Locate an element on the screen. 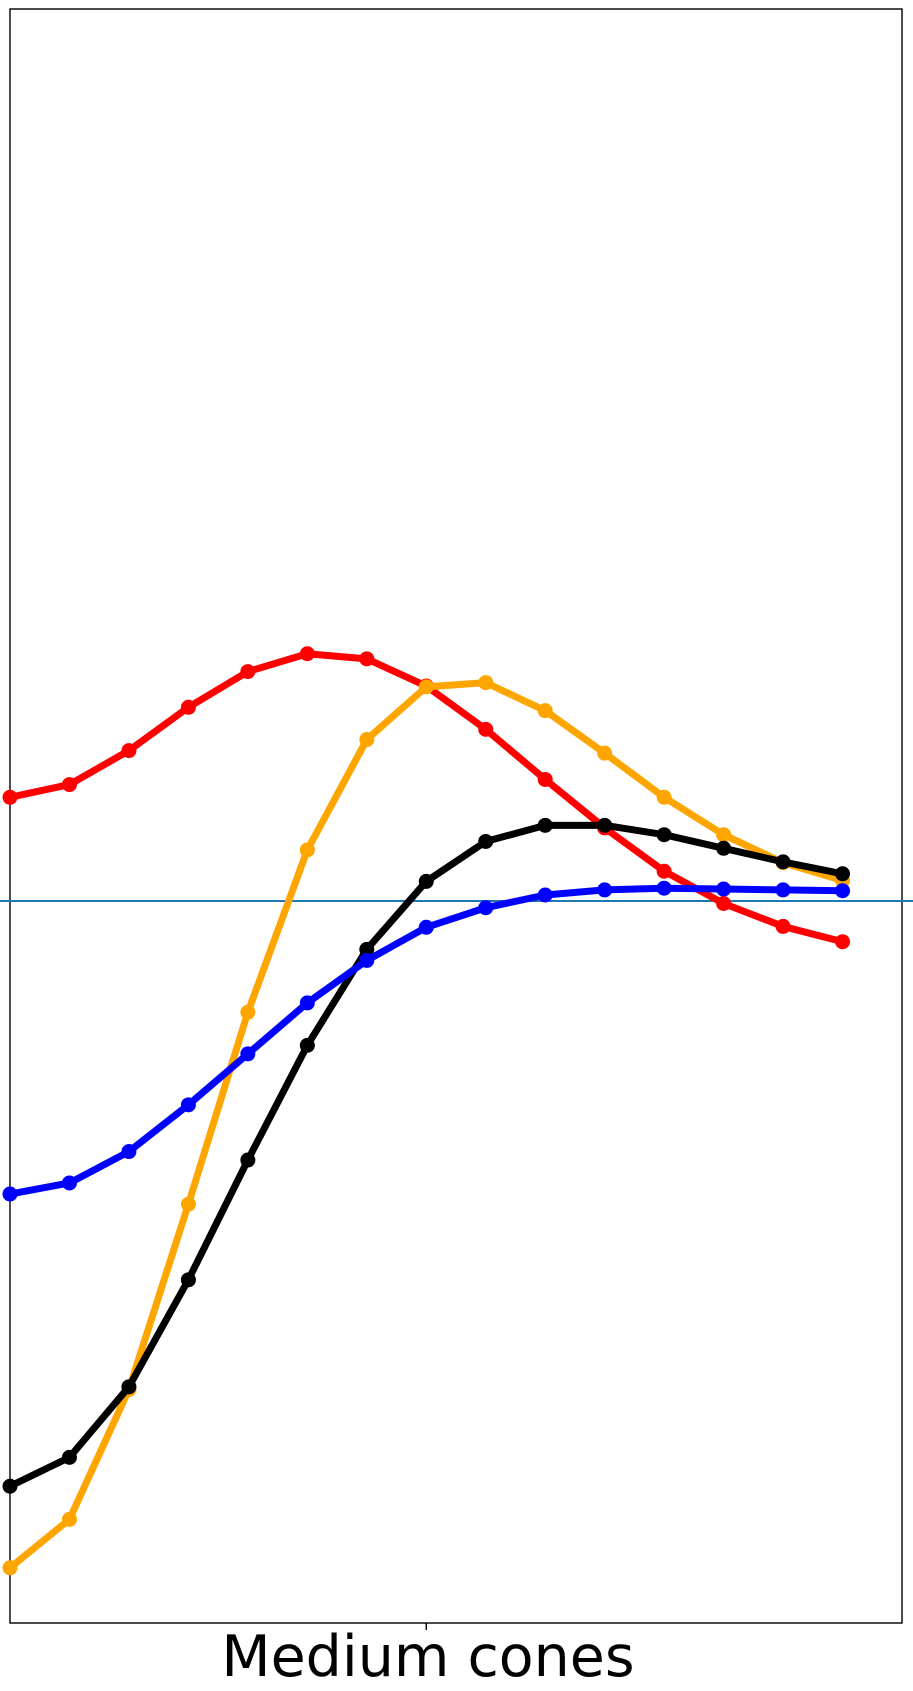 Image resolution: width=913 pixels, height=1691 pixels. x-axis-label: Medium cones is located at coordinates (427, 1655).